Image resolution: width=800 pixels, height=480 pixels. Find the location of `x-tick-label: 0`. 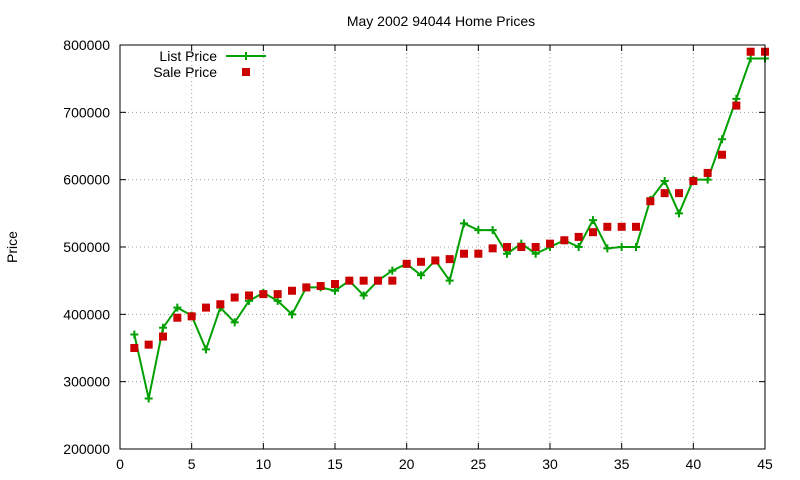

x-tick-label: 0 is located at coordinates (120, 464).